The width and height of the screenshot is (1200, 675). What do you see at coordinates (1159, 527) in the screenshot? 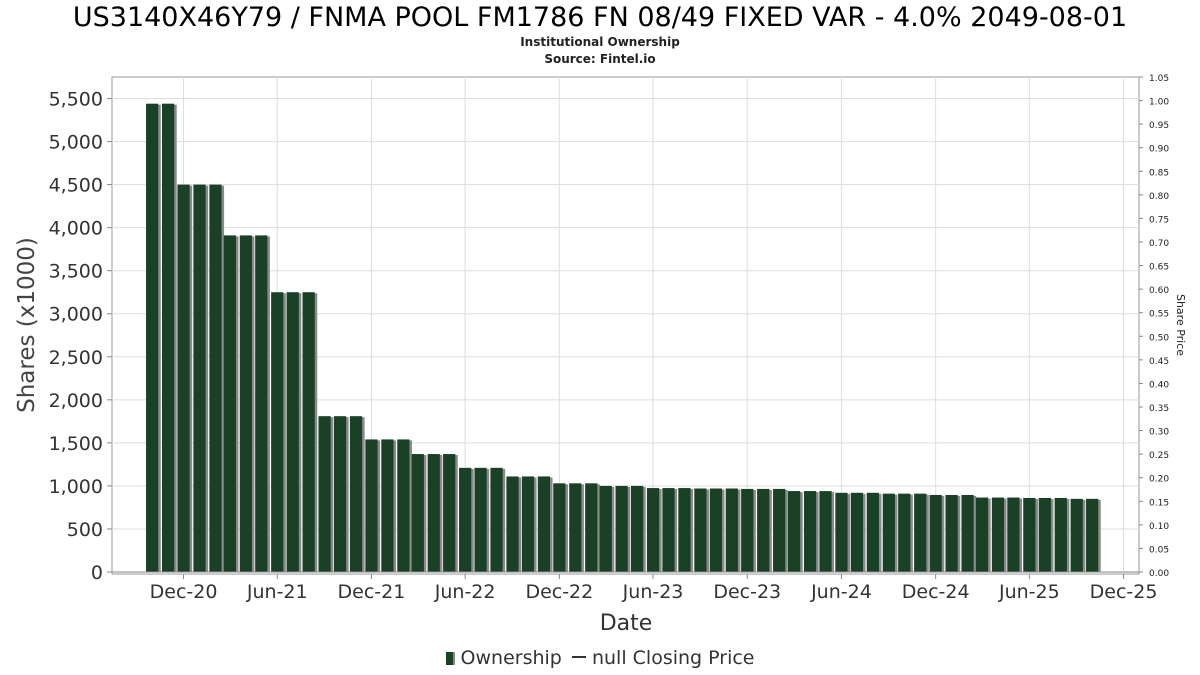
I see `y2-tick-label: 0.10` at bounding box center [1159, 527].